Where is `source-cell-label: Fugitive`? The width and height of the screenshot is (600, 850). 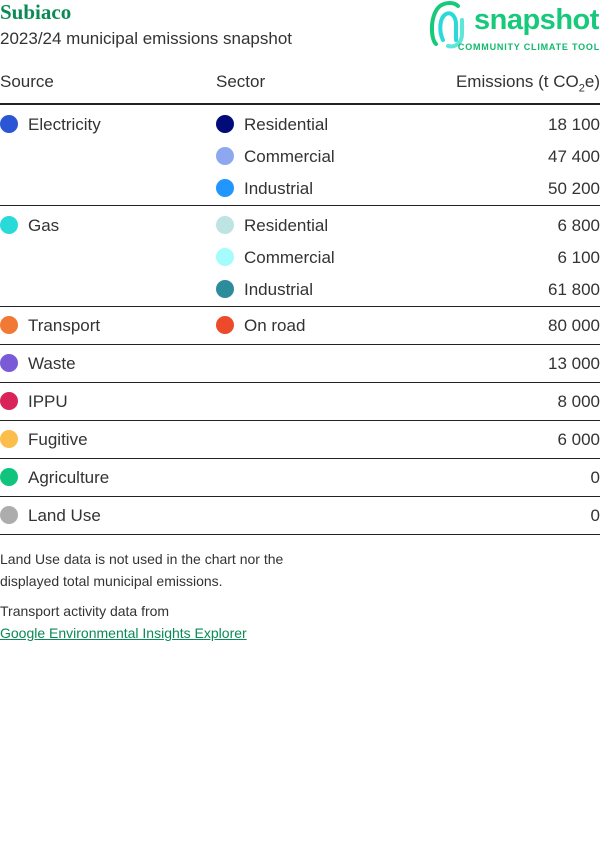
source-cell-label: Fugitive is located at coordinates (58, 439).